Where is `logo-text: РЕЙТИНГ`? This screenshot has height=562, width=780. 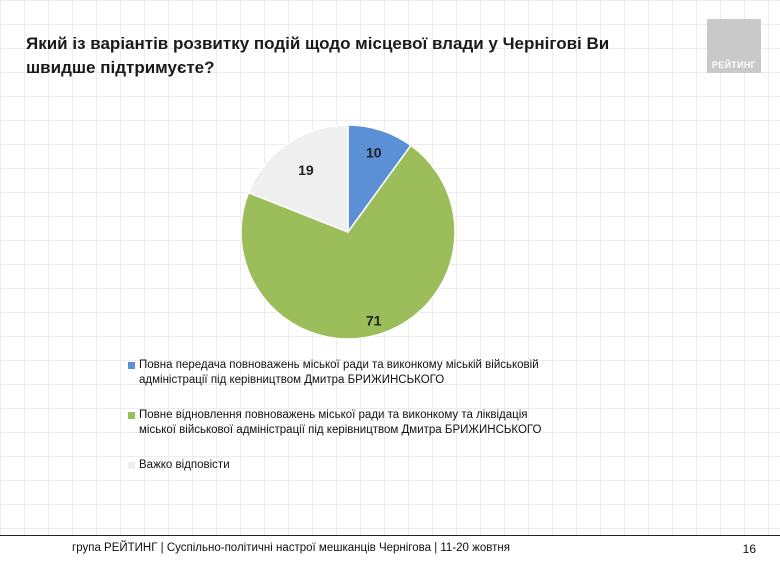 logo-text: РЕЙТИНГ is located at coordinates (734, 65).